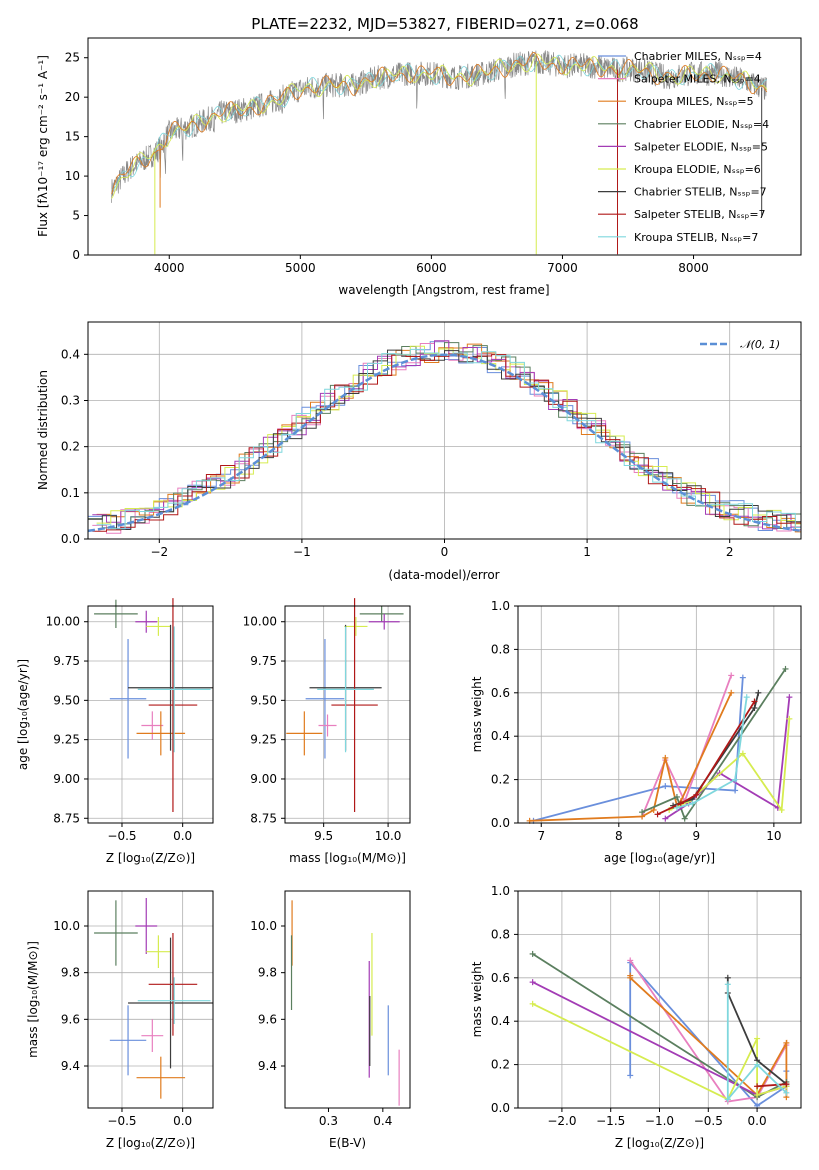 This screenshot has width=819, height=1170. I want to click on x-tick-label: 7, so click(541, 836).